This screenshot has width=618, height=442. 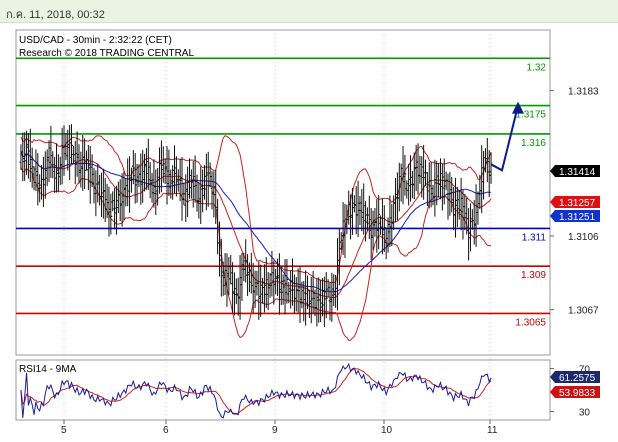 What do you see at coordinates (530, 322) in the screenshot?
I see `level-label: 1.3065` at bounding box center [530, 322].